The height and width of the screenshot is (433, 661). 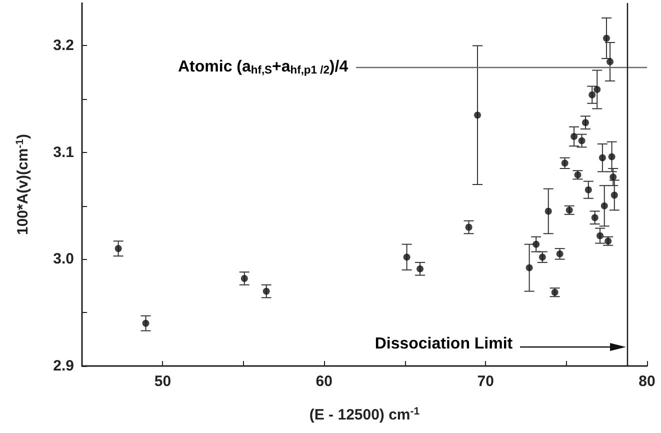 I want to click on x-tick-label: 80, so click(x=647, y=381).